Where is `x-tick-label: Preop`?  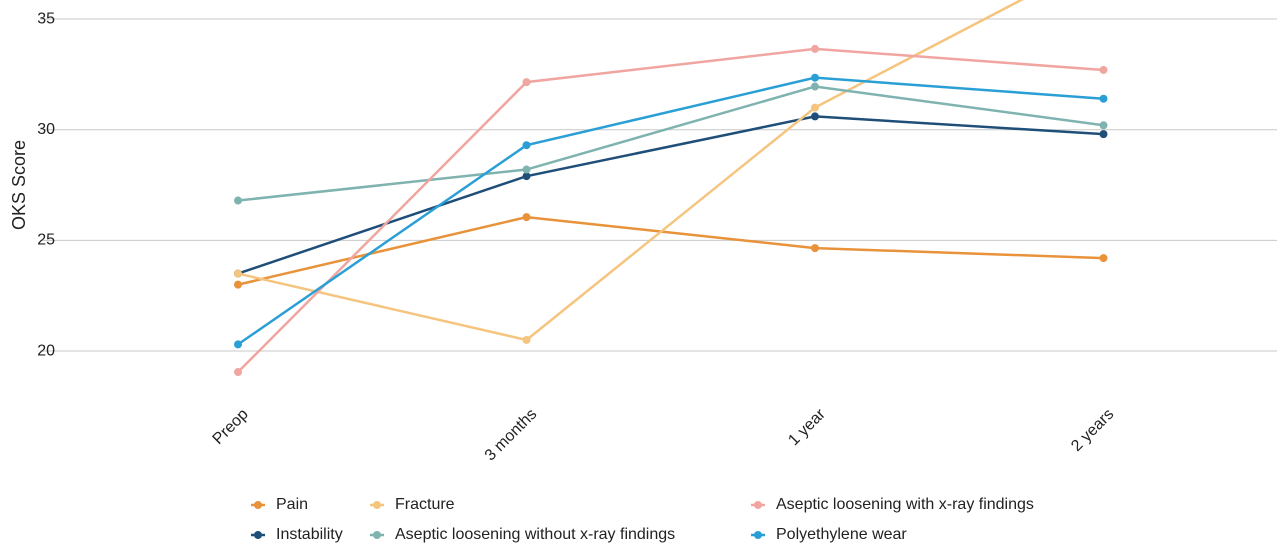
x-tick-label: Preop is located at coordinates (231, 427).